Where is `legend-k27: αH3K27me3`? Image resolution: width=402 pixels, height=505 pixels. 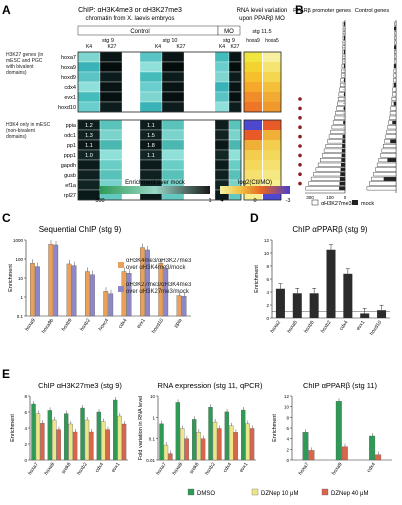 legend-k27: αH3K27me3 is located at coordinates (336, 204).